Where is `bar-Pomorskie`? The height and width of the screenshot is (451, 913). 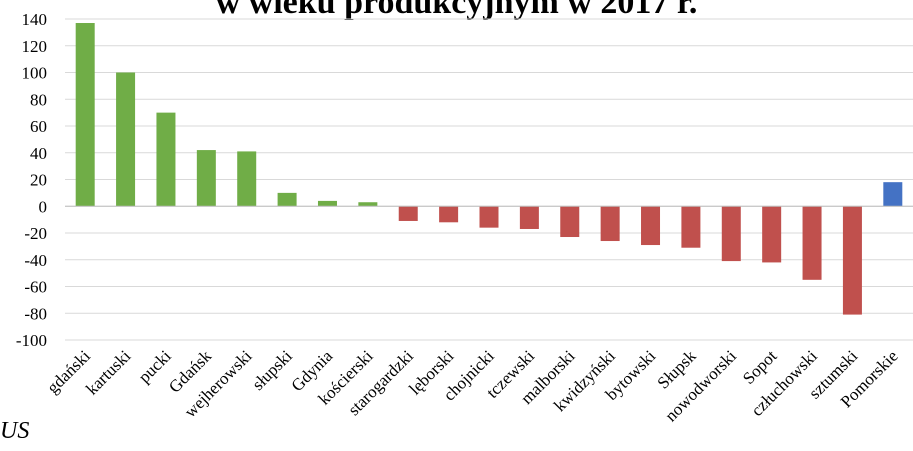
bar-Pomorskie is located at coordinates (893, 194).